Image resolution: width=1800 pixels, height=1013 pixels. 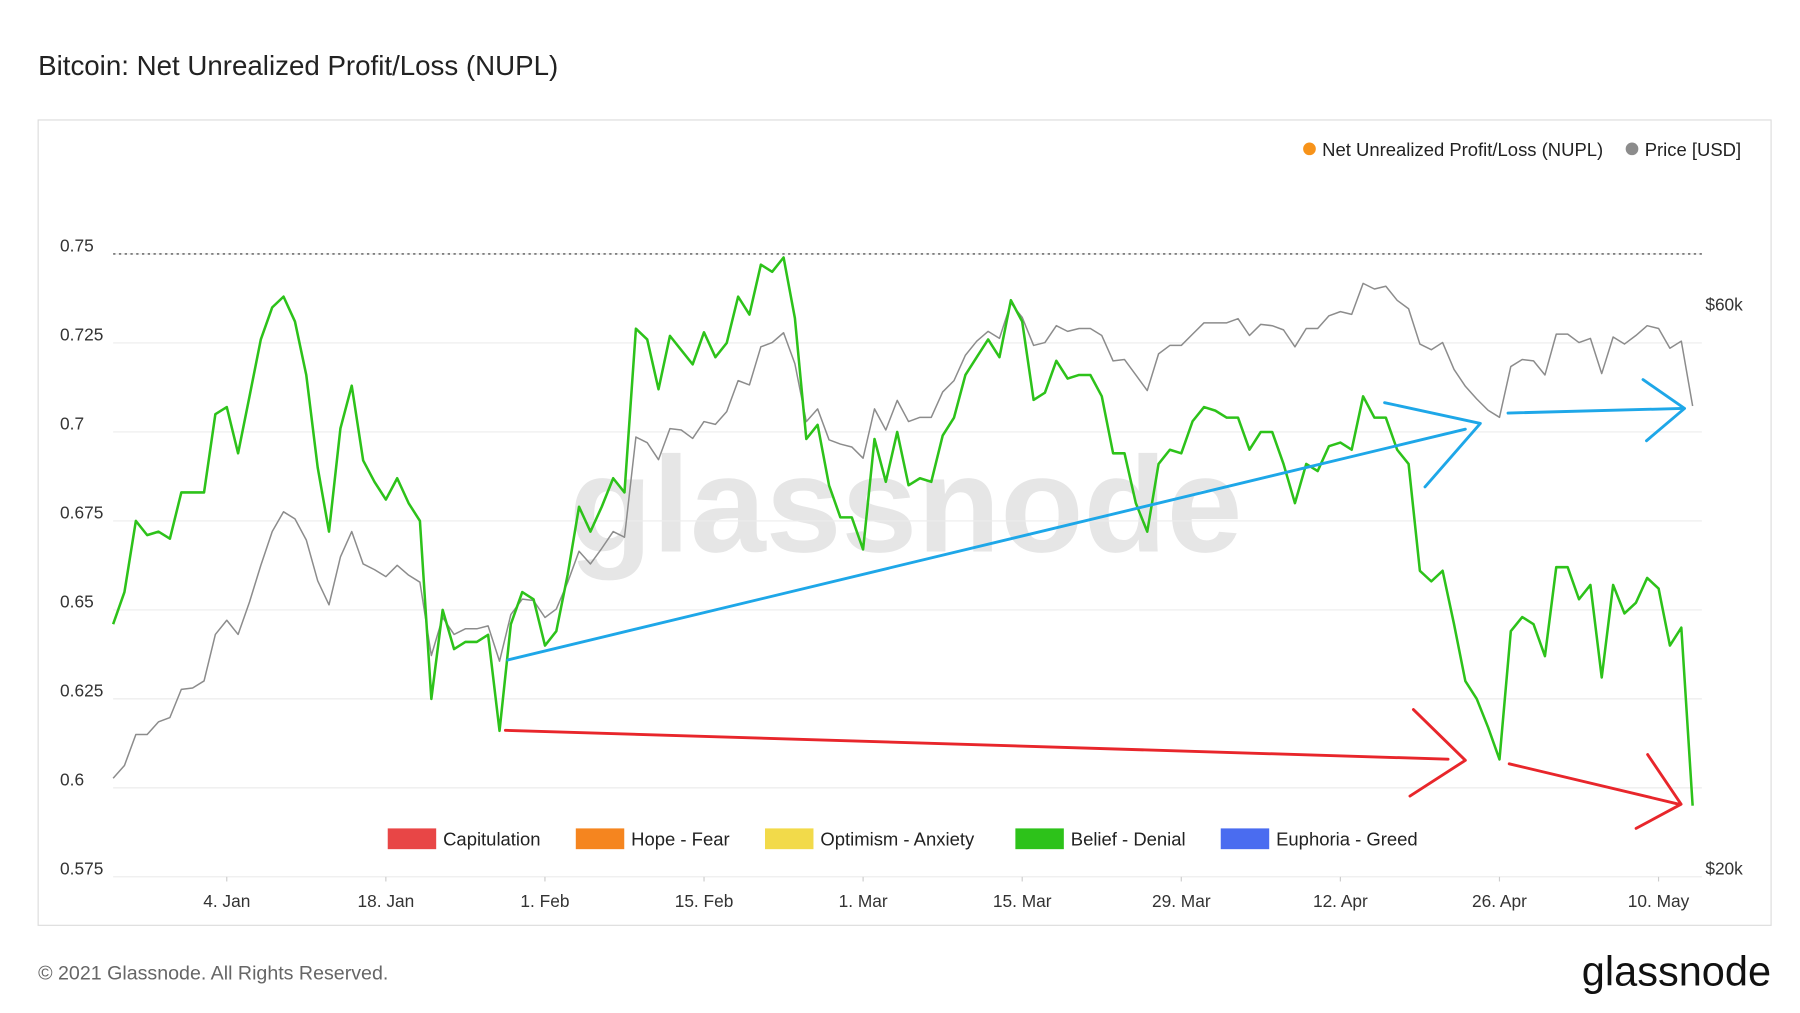 I want to click on y-tick-label: 0.675, so click(x=81, y=513).